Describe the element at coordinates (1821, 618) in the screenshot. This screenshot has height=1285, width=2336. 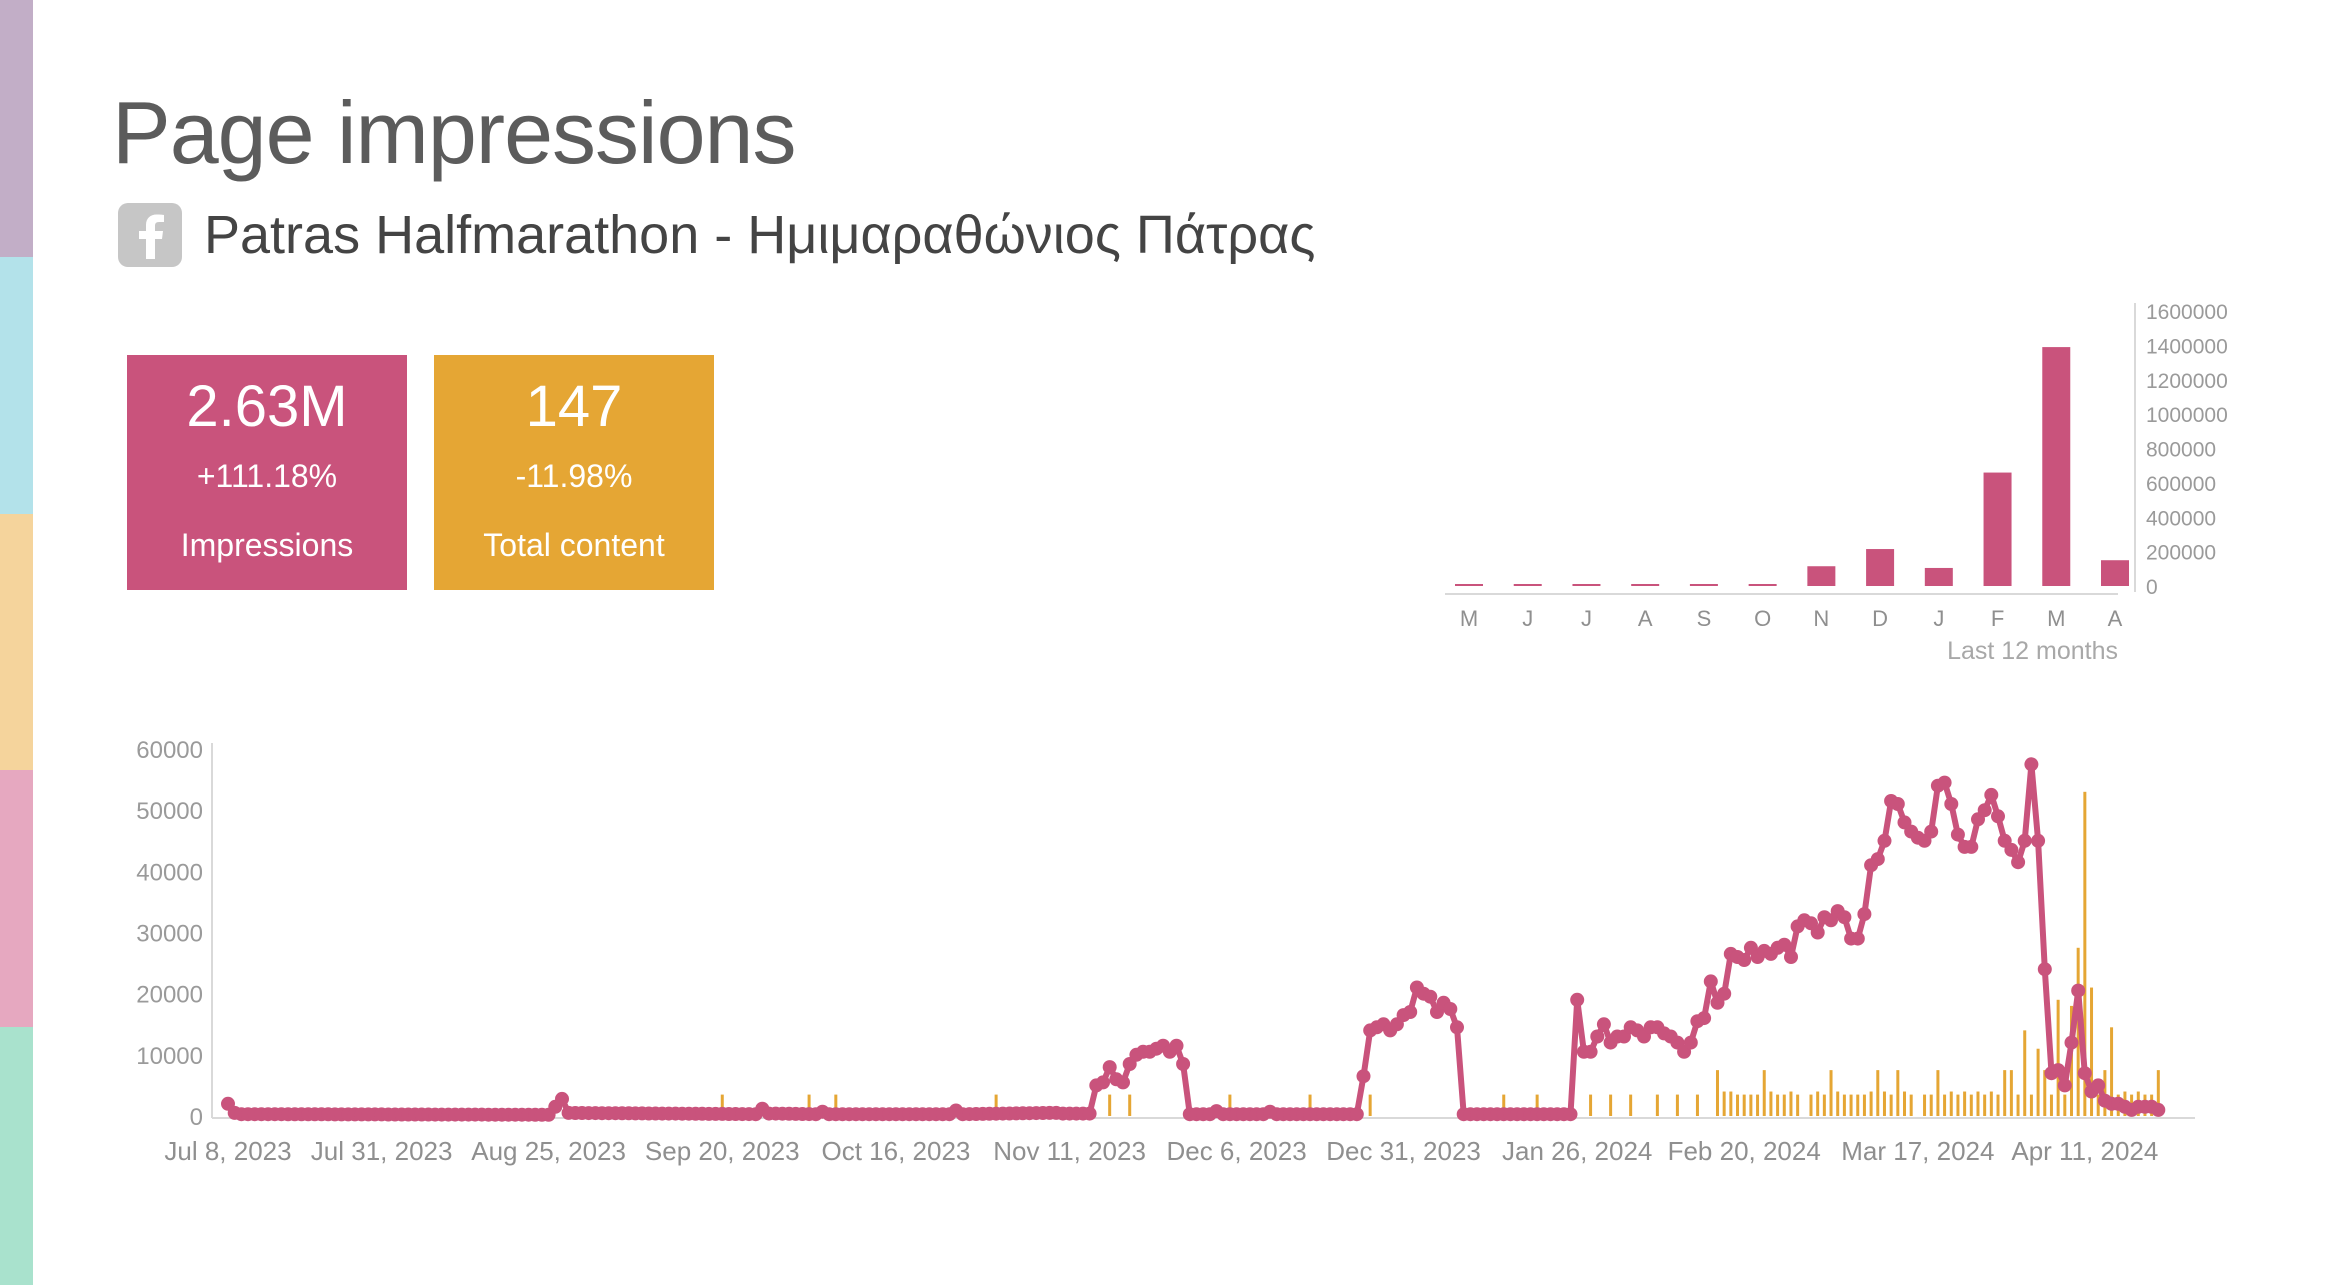
I see `monthly-x-tick-label: N` at that location.